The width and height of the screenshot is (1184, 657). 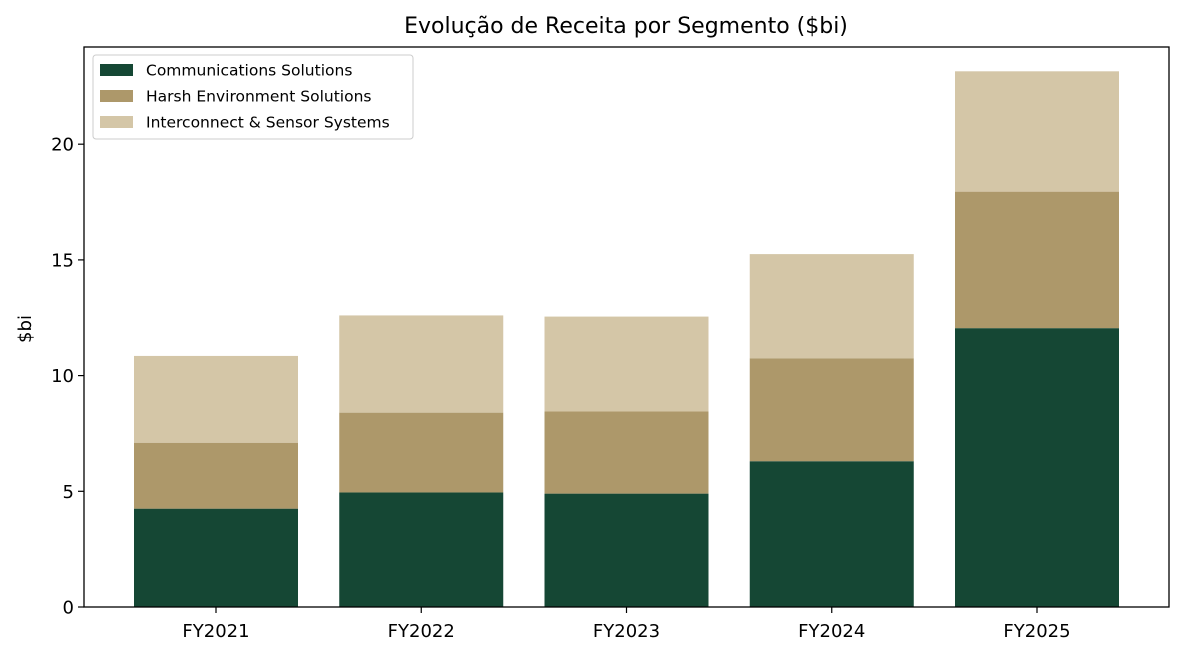 What do you see at coordinates (626, 26) in the screenshot?
I see `chart-title: Evolução de Receita por Segmento ($bi)` at bounding box center [626, 26].